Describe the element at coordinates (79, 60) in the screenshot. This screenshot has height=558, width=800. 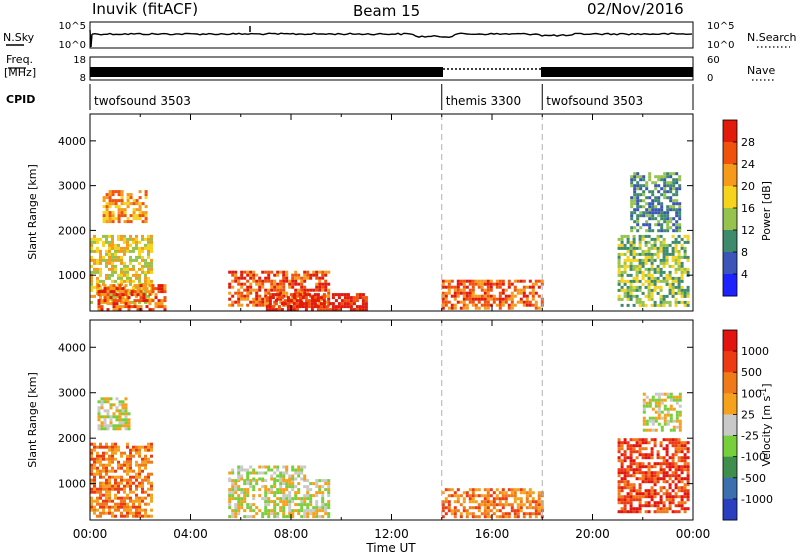
I see `freq-tick-top: 18` at that location.